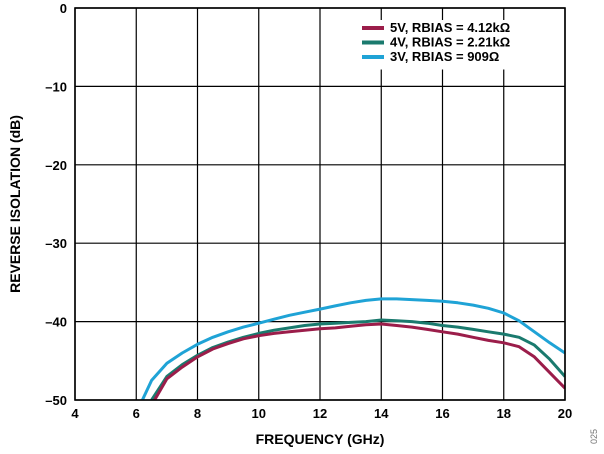 This screenshot has height=454, width=604. What do you see at coordinates (450, 27) in the screenshot?
I see `legend-label: 5V, RBIAS = 4.12kΩ` at bounding box center [450, 27].